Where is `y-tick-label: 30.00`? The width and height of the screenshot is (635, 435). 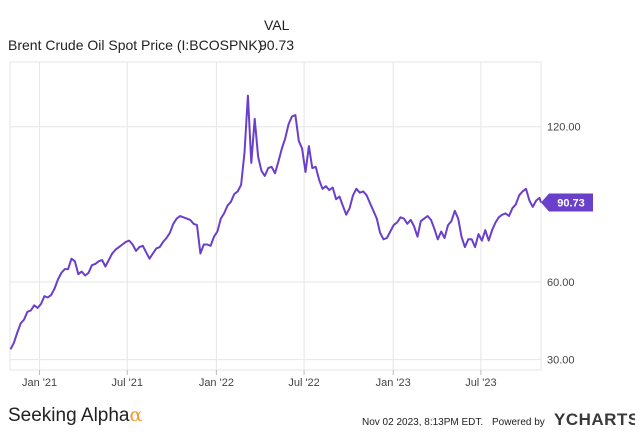
y-tick-label: 30.00 is located at coordinates (561, 361).